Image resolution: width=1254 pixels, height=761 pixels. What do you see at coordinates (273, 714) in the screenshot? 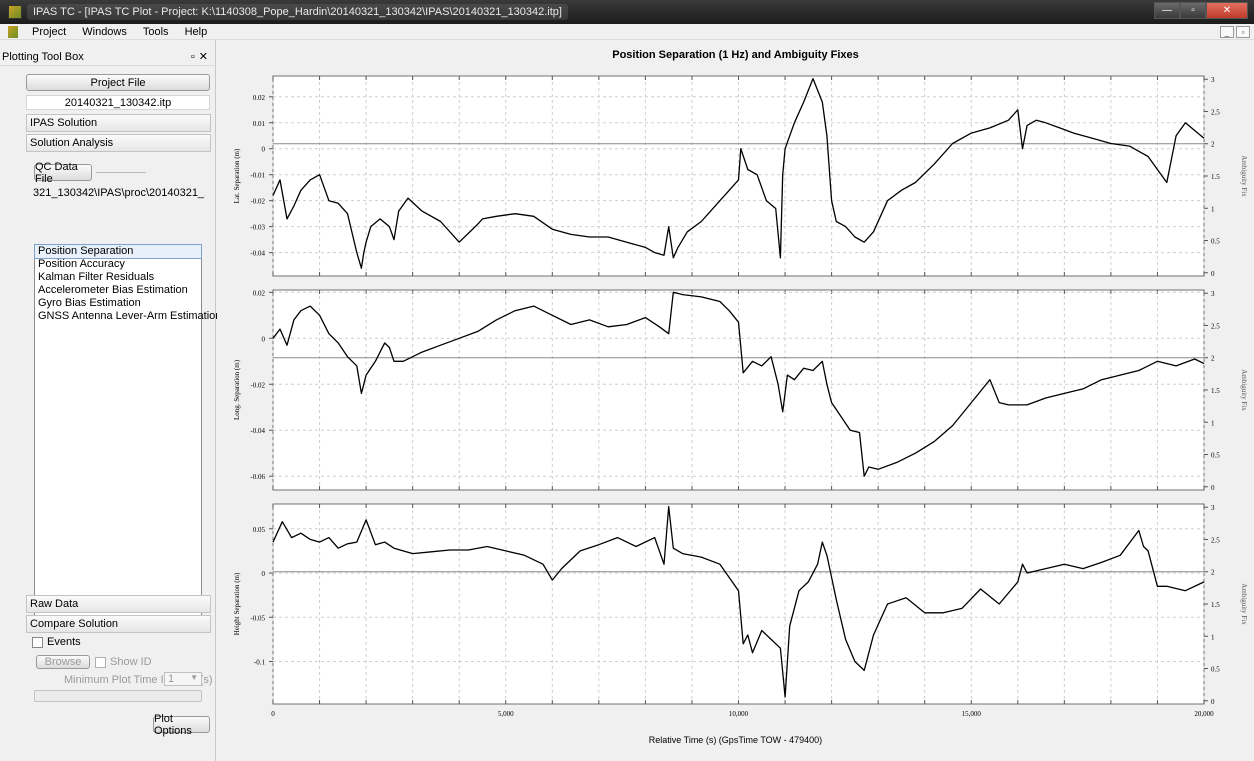
I see `x-tick-label: 0` at bounding box center [273, 714].